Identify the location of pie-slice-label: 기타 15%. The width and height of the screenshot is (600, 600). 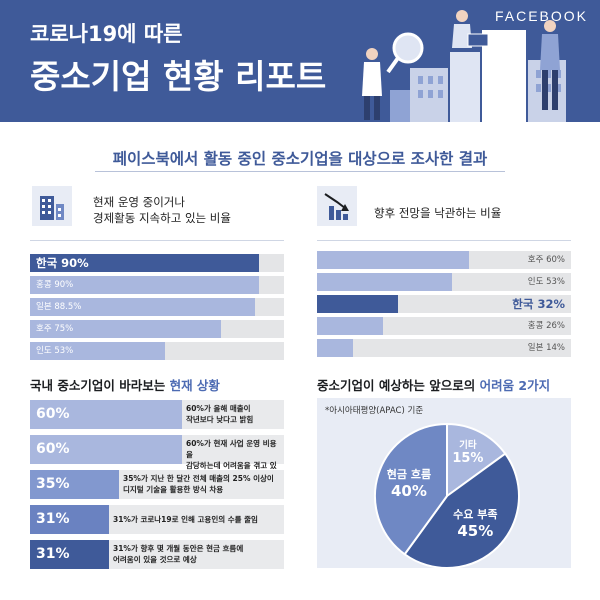
(468, 451).